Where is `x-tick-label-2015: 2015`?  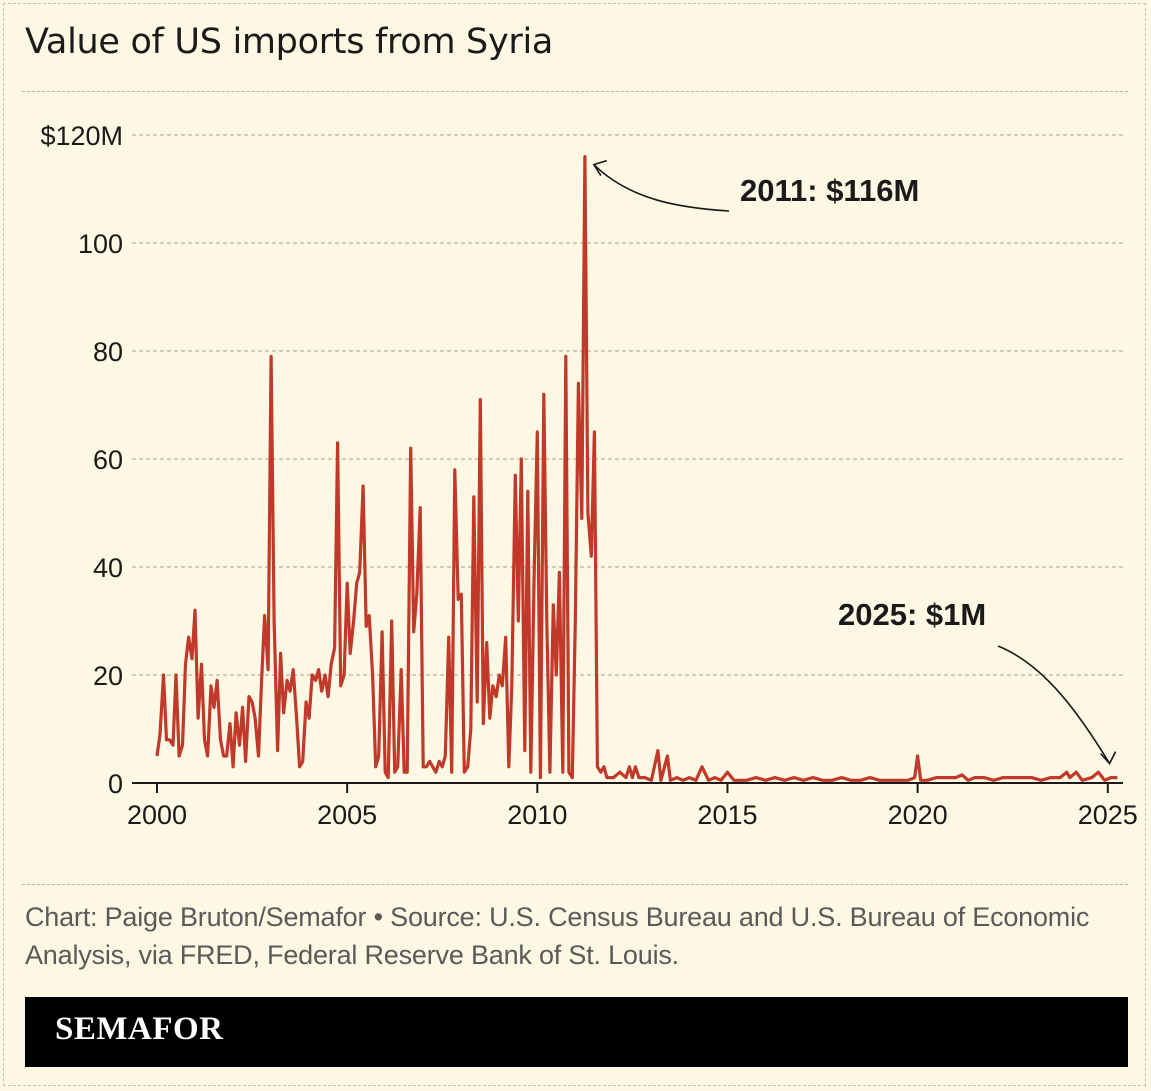
x-tick-label-2015: 2015 is located at coordinates (727, 815).